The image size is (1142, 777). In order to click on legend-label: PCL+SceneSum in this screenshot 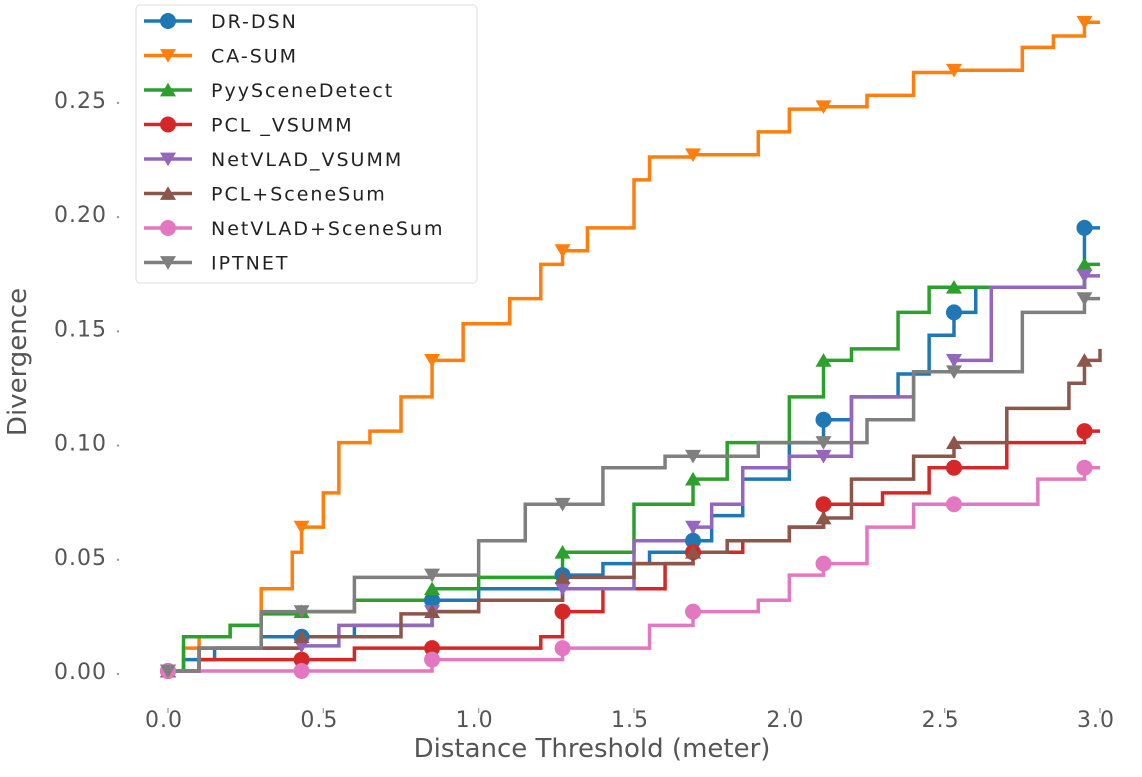, I will do `click(299, 195)`.